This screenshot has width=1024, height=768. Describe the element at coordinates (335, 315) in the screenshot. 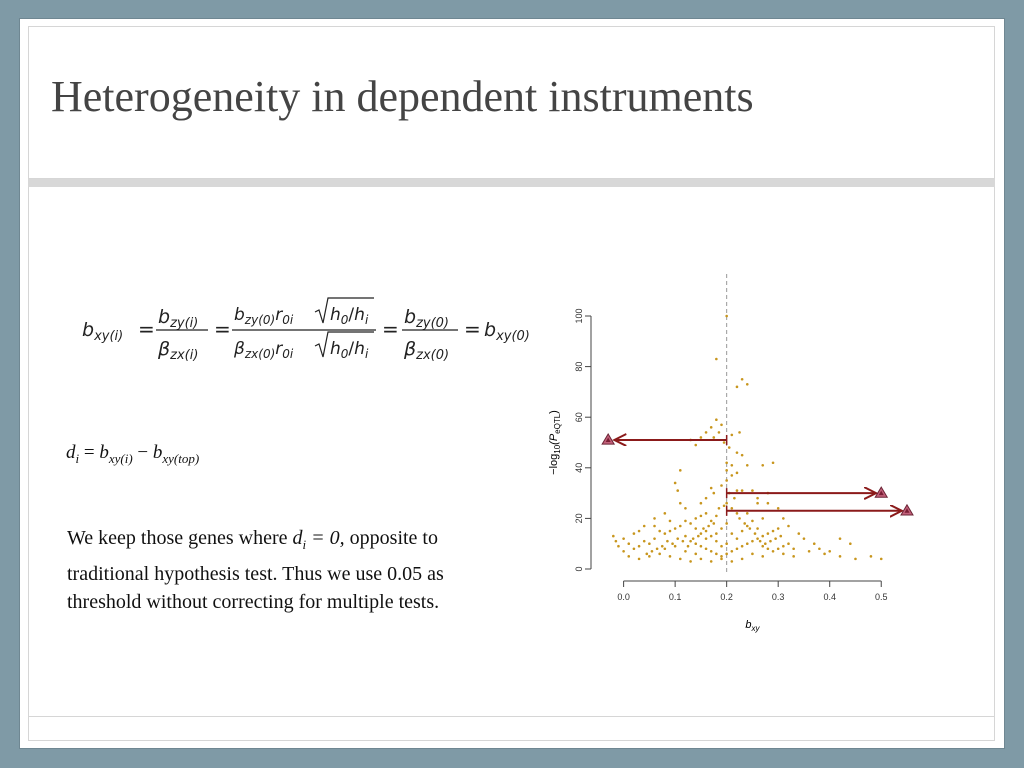

I see `sqrt1-h0: h` at that location.